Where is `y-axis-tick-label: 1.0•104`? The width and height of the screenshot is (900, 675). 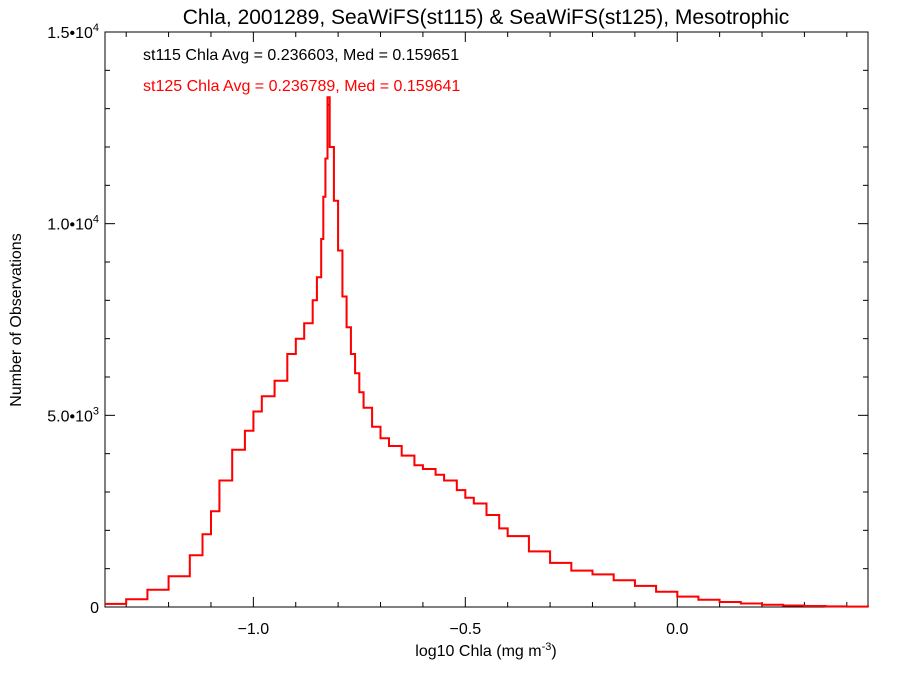 y-axis-tick-label: 1.0•104 is located at coordinates (73, 224).